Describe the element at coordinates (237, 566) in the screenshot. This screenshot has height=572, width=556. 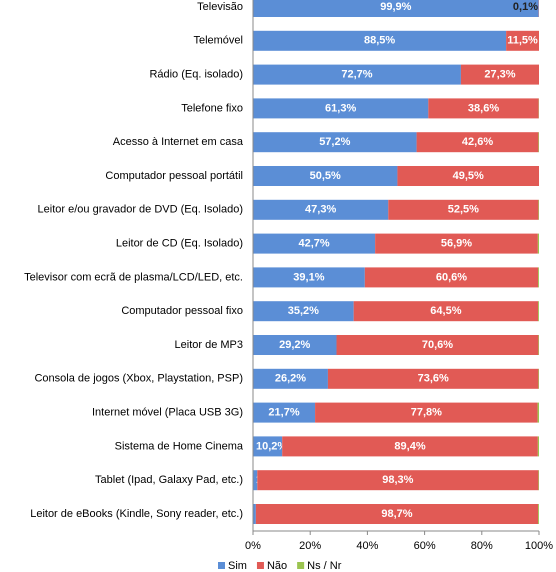
I see `legend-label: Sim` at that location.